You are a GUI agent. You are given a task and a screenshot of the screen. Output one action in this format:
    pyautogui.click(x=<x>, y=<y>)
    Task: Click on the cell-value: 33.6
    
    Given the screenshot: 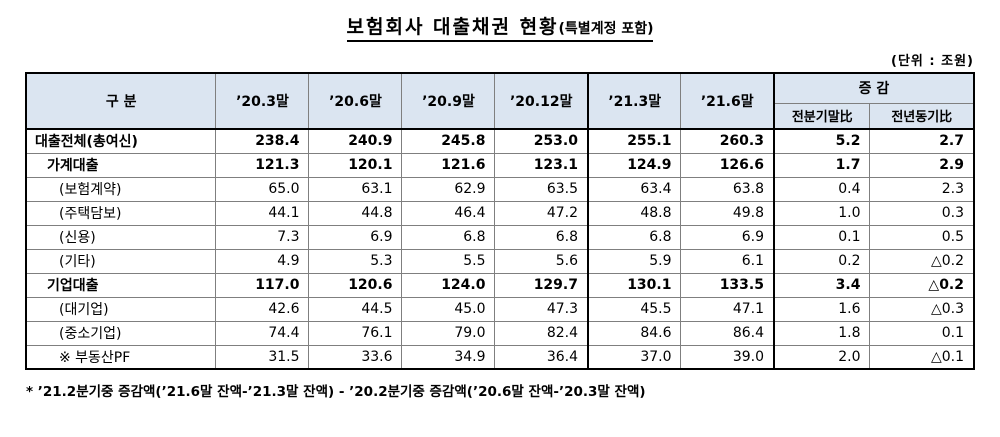 What is the action you would take?
    pyautogui.click(x=355, y=357)
    